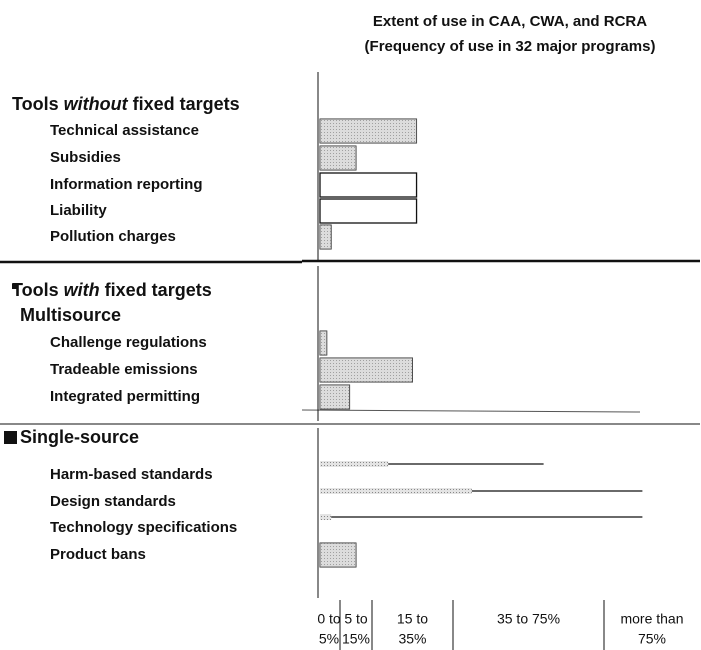 The image size is (701, 650). What do you see at coordinates (356, 619) in the screenshot?
I see `x-bin-label: 5 to` at bounding box center [356, 619].